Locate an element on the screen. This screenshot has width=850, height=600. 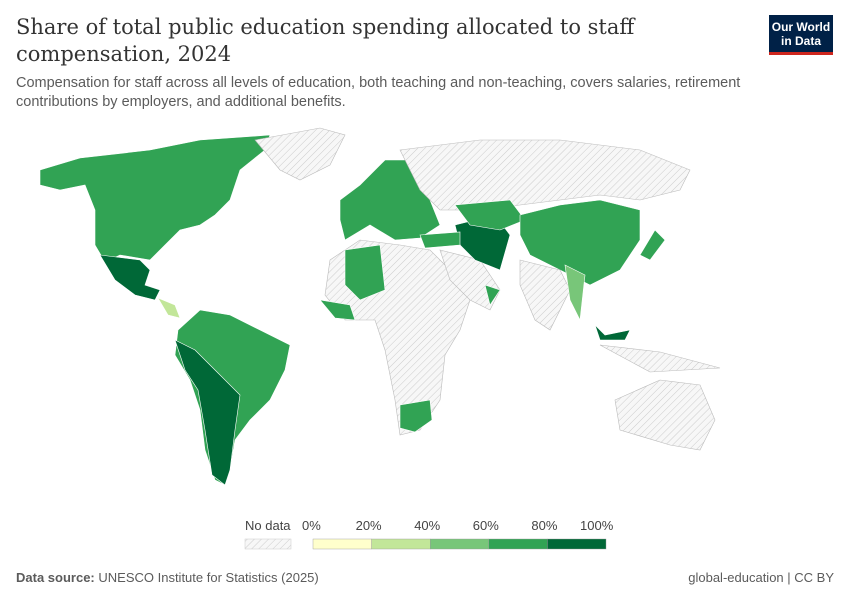
license: global-education | CC BY is located at coordinates (761, 577).